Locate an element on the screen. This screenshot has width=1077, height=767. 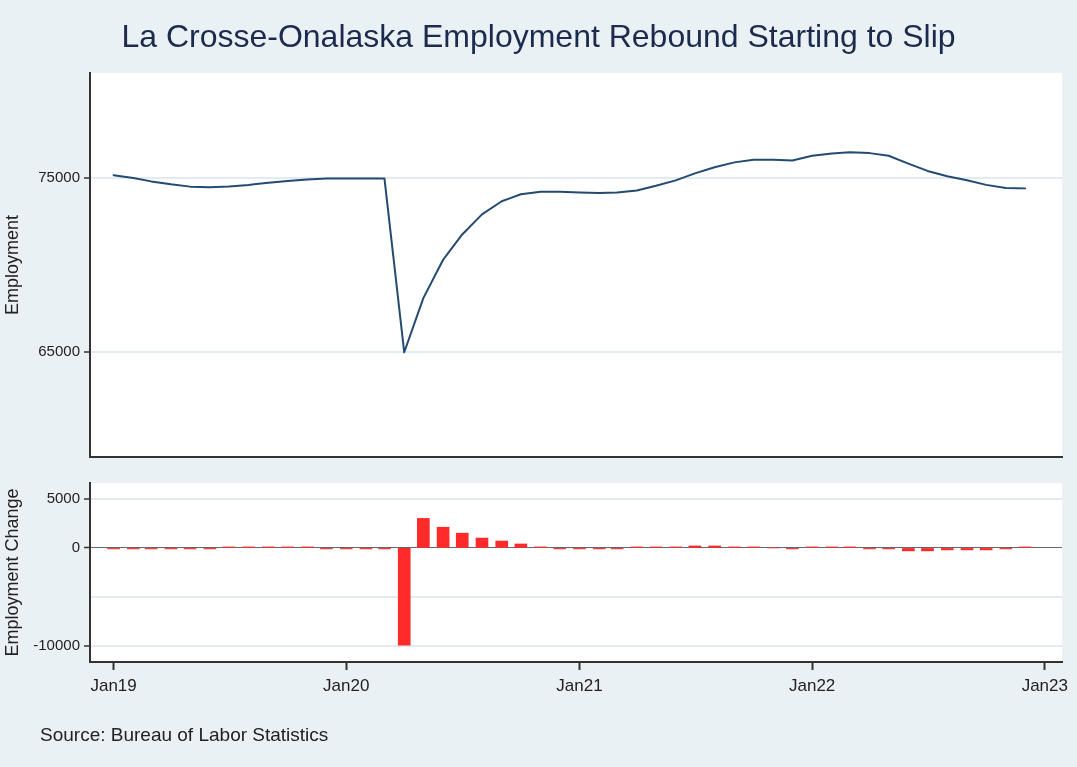
y-tick-label: 75000 is located at coordinates (59, 176).